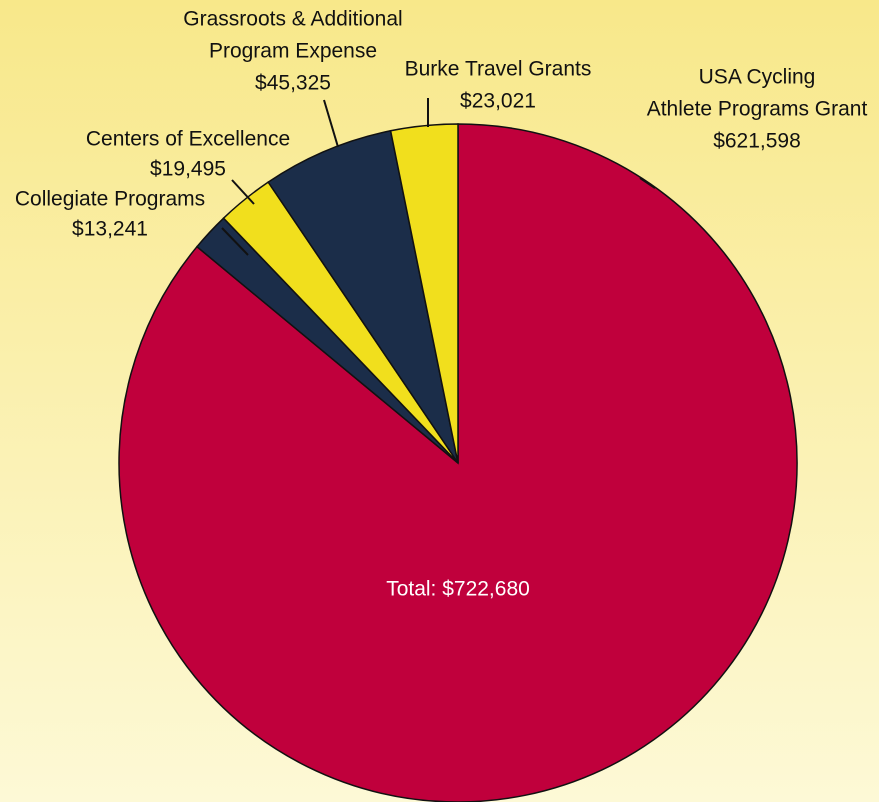 This screenshot has height=802, width=879. What do you see at coordinates (293, 83) in the screenshot?
I see `value-label: $45,325` at bounding box center [293, 83].